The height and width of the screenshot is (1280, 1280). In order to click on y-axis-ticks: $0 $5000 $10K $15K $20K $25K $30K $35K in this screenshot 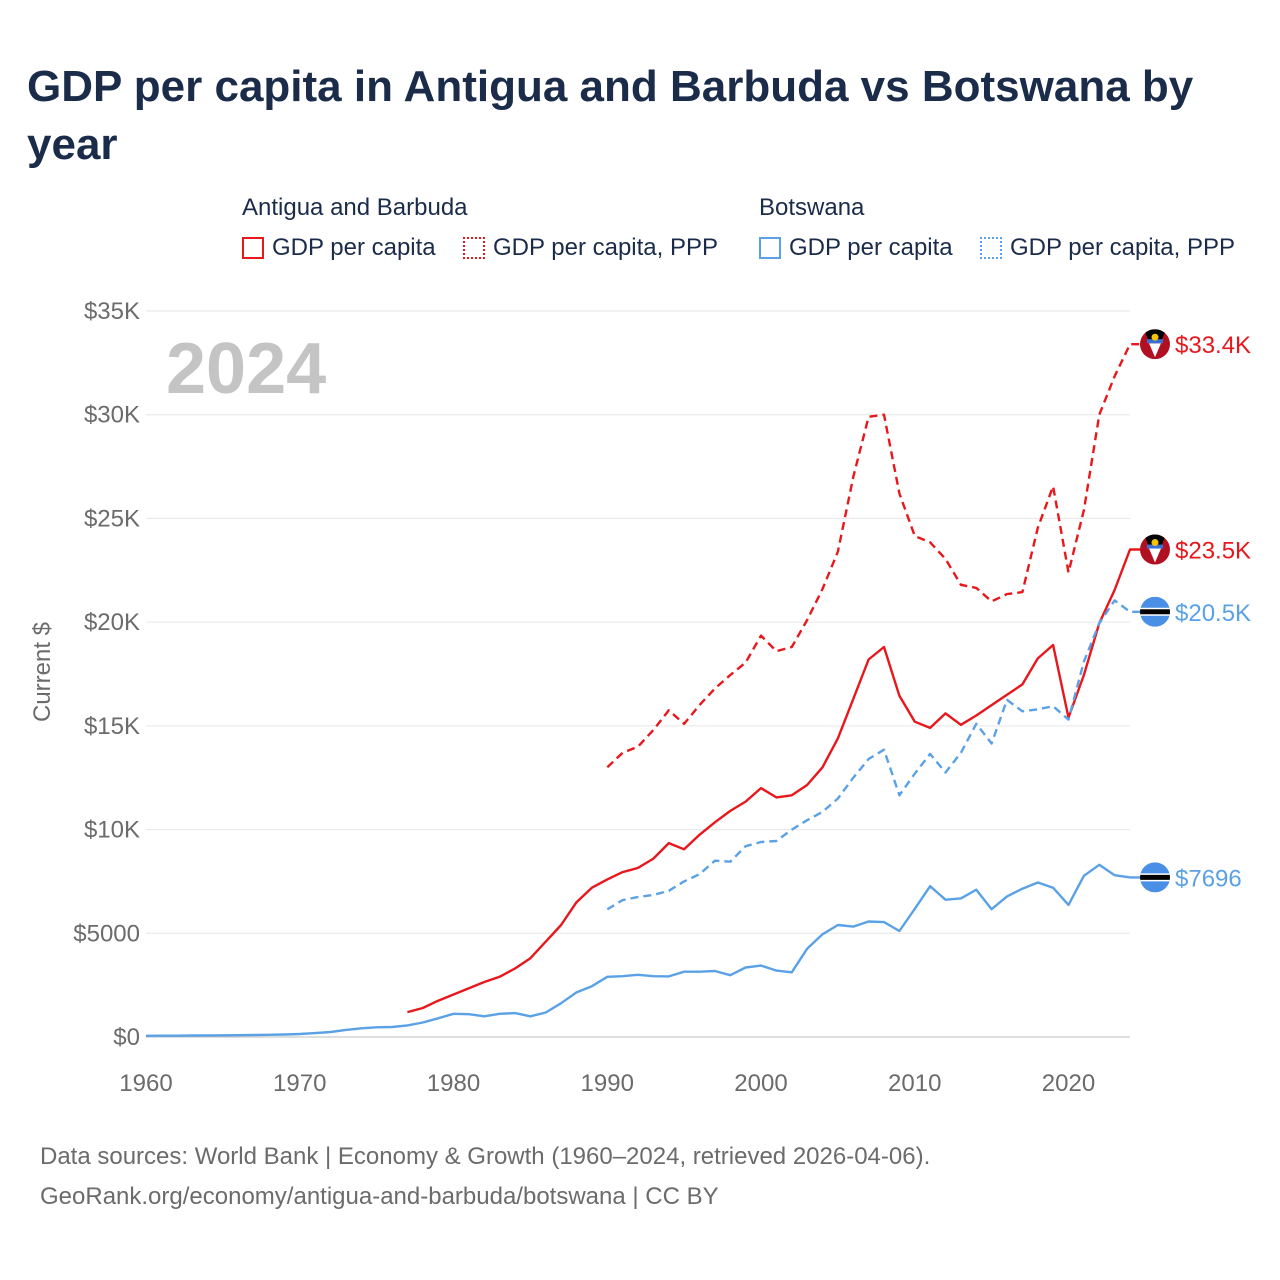, I will do `click(106, 674)`.